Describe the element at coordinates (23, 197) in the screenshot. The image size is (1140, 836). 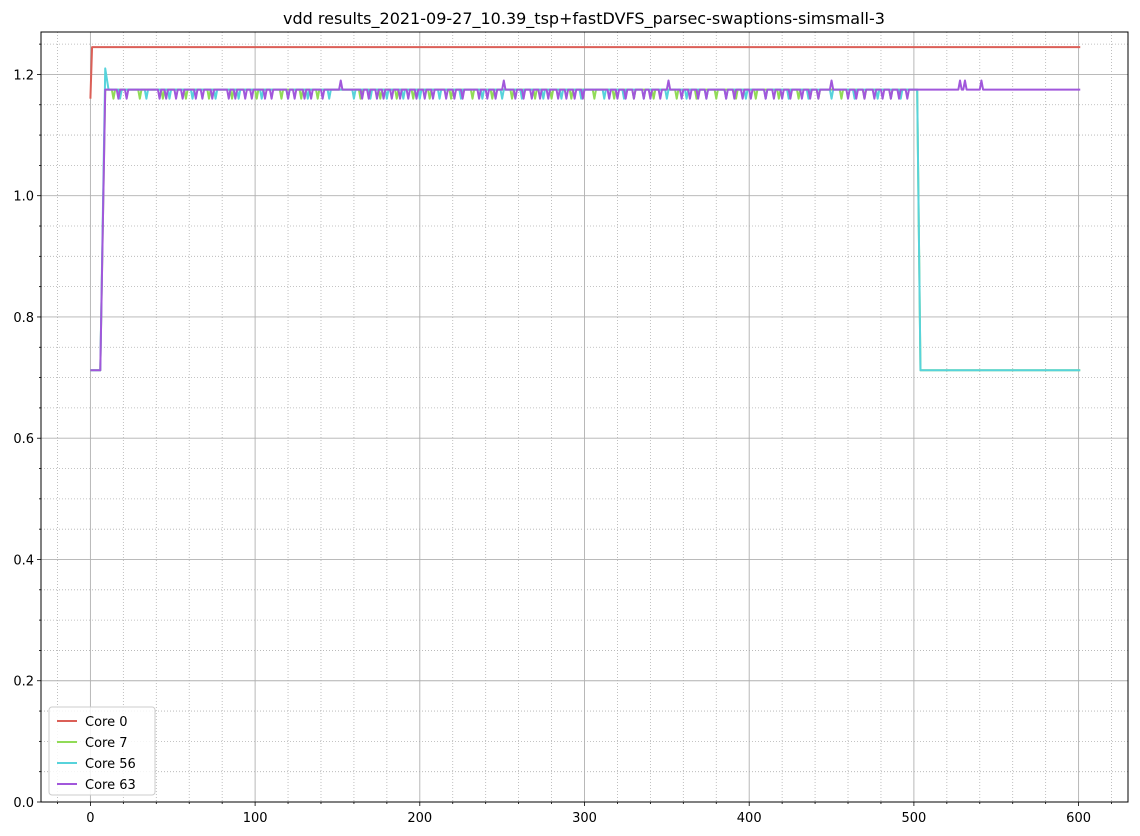
I see `y-tick-label: 1.0` at that location.